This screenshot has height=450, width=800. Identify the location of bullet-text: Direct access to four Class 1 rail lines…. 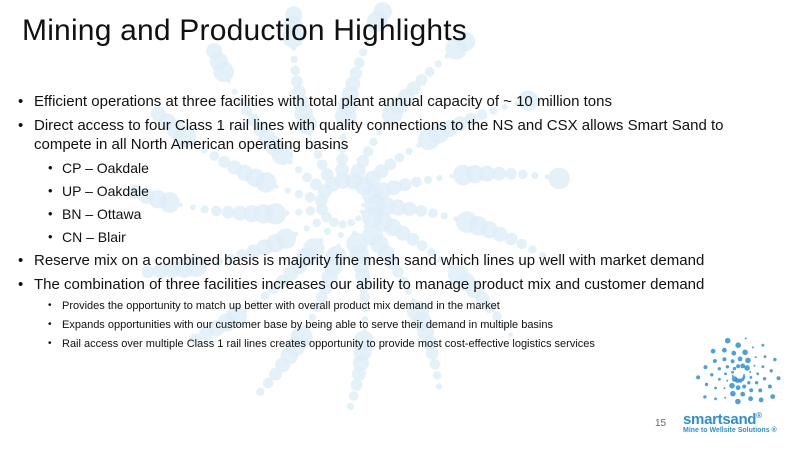
(379, 135).